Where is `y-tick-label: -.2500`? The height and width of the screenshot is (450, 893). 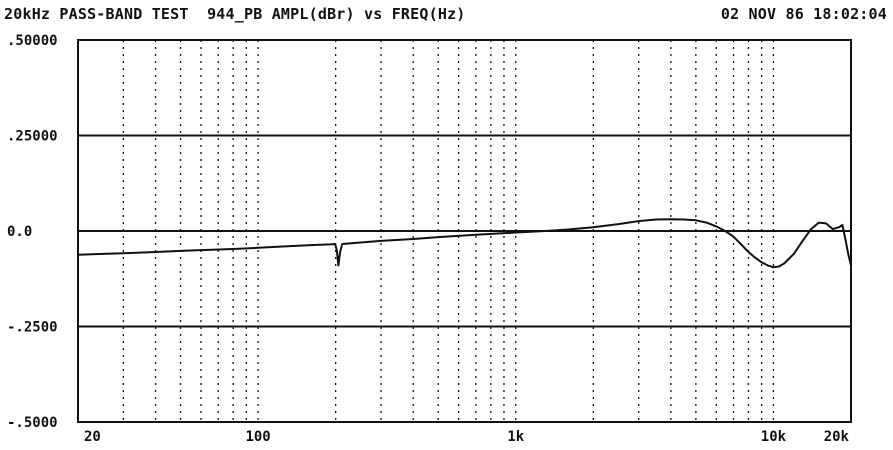
y-tick-label: -.2500 is located at coordinates (32, 328).